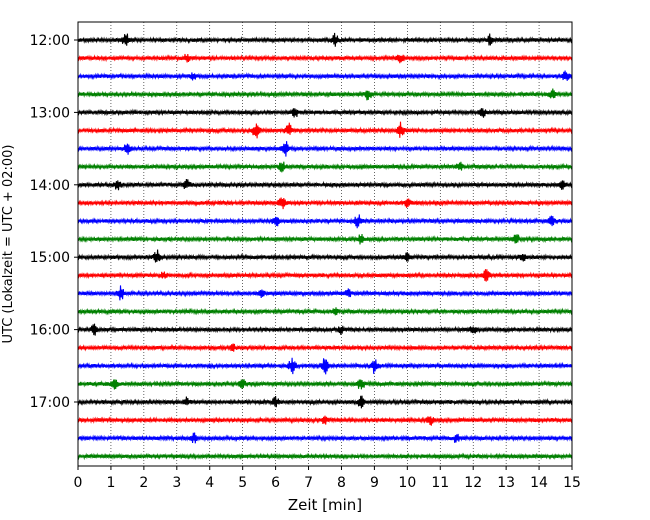  What do you see at coordinates (110, 483) in the screenshot?
I see `x-tick-label: 1` at bounding box center [110, 483].